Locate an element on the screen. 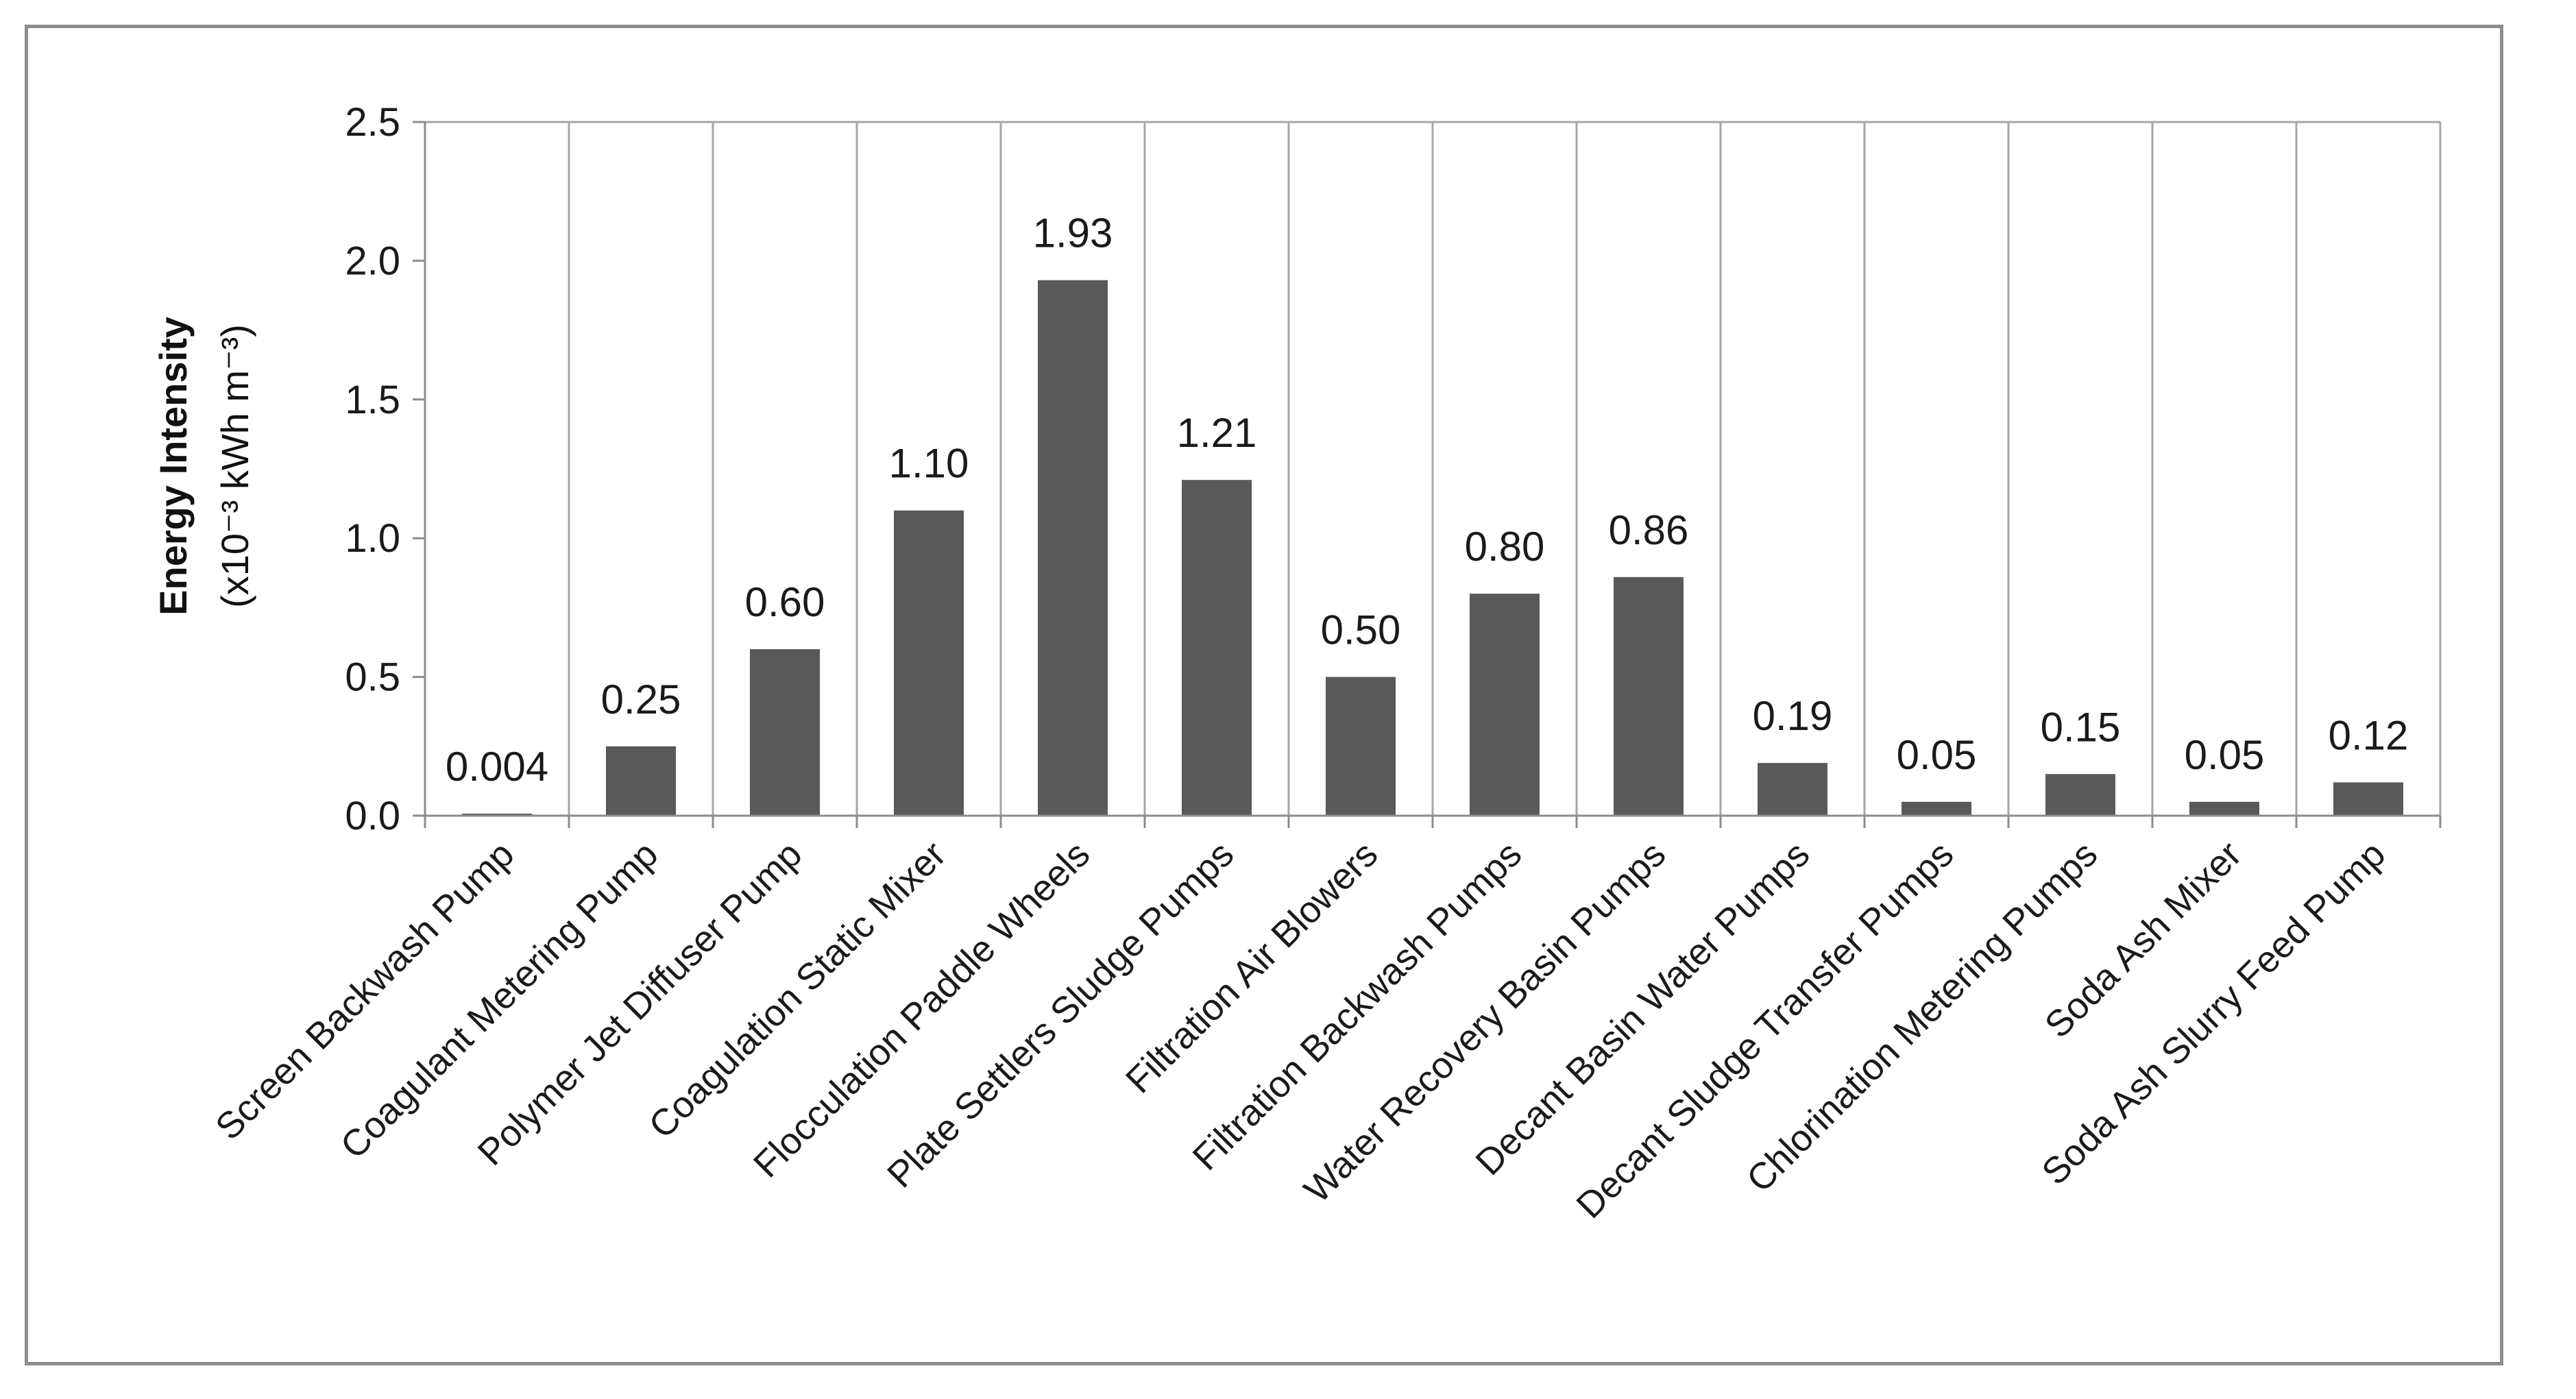 The height and width of the screenshot is (1399, 2576). data-label: 1.21 is located at coordinates (1217, 433).